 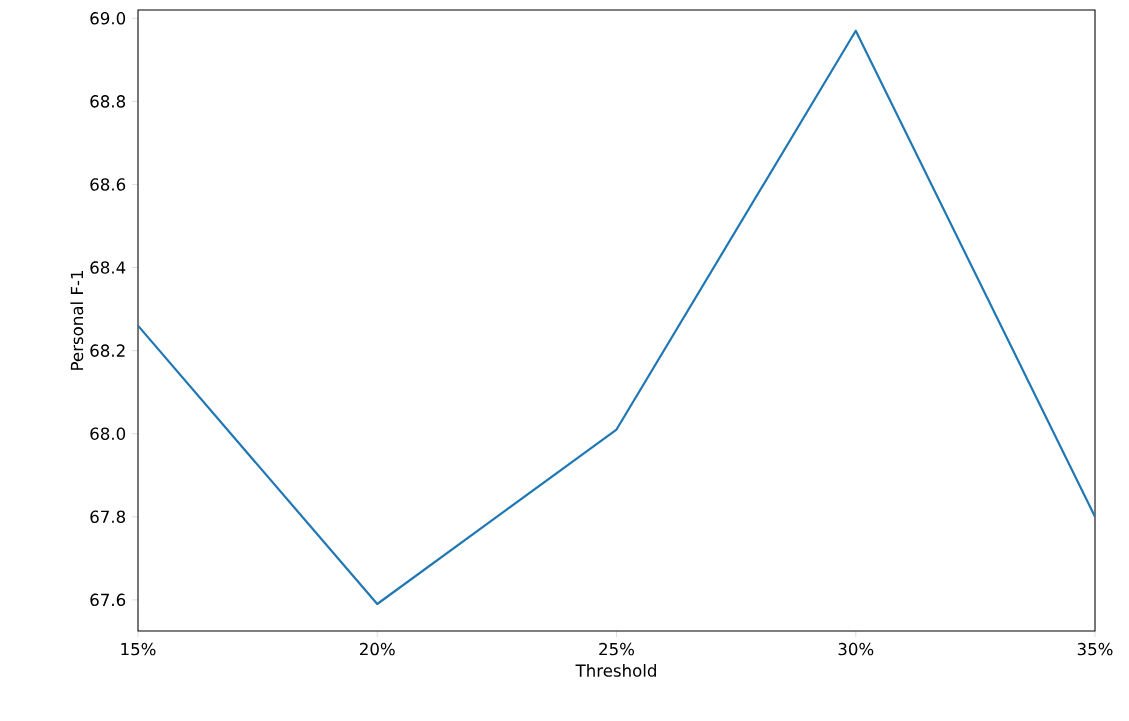 I want to click on x-tick-label: 20%, so click(x=377, y=649).